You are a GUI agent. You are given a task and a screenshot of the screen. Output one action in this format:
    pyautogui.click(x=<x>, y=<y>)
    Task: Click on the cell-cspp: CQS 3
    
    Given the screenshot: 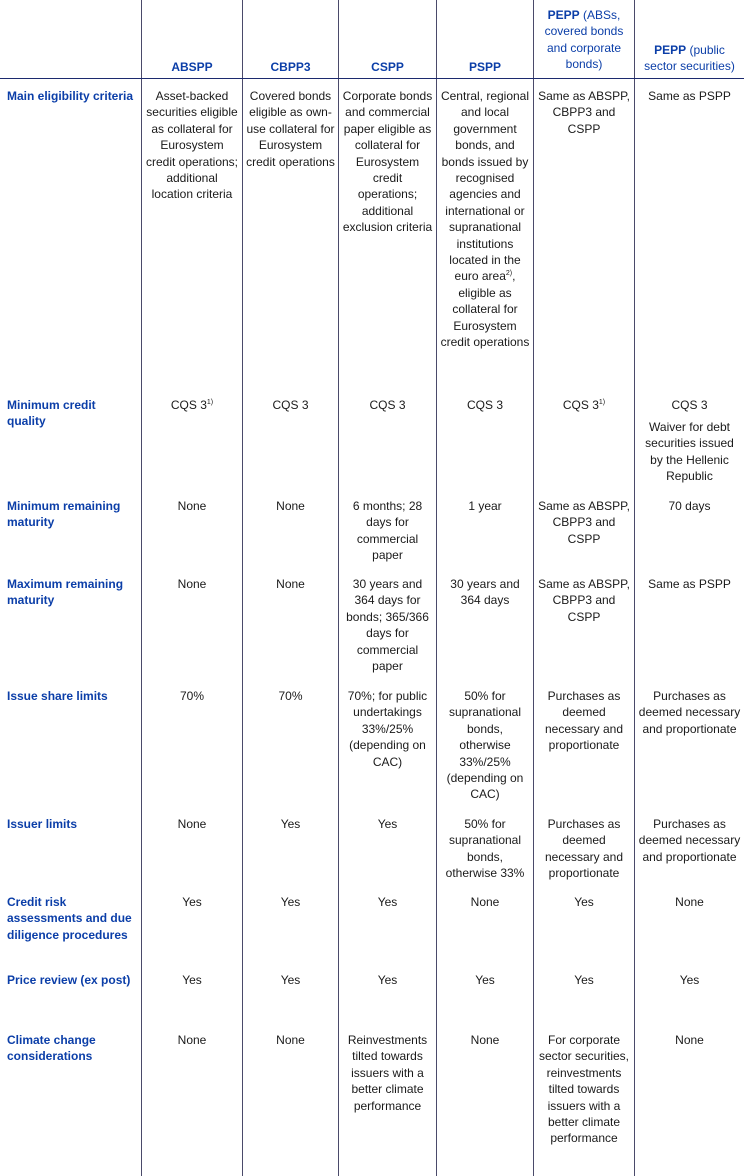 What is the action you would take?
    pyautogui.click(x=387, y=405)
    